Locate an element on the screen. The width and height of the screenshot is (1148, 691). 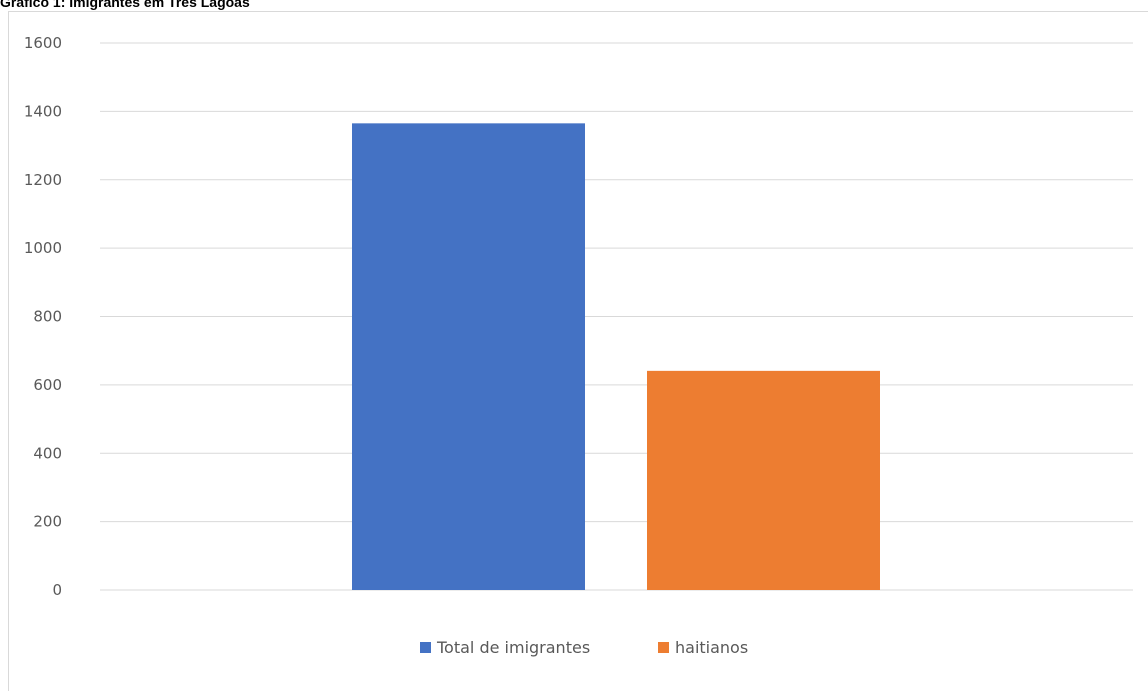
y-tick-label: 600 is located at coordinates (47, 385).